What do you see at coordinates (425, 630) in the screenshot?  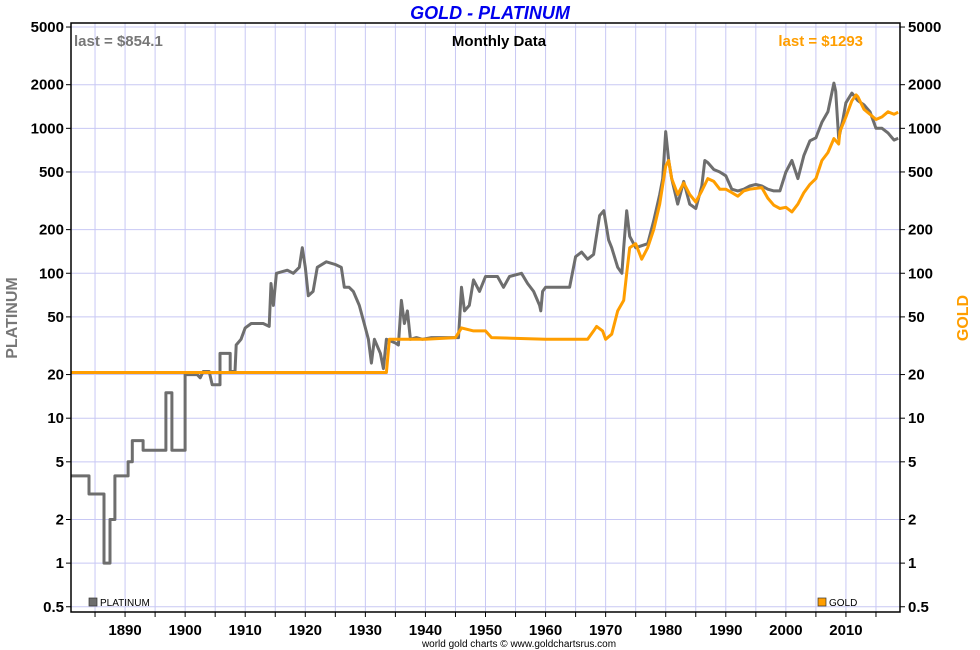 I see `x-tick-label: 1940` at bounding box center [425, 630].